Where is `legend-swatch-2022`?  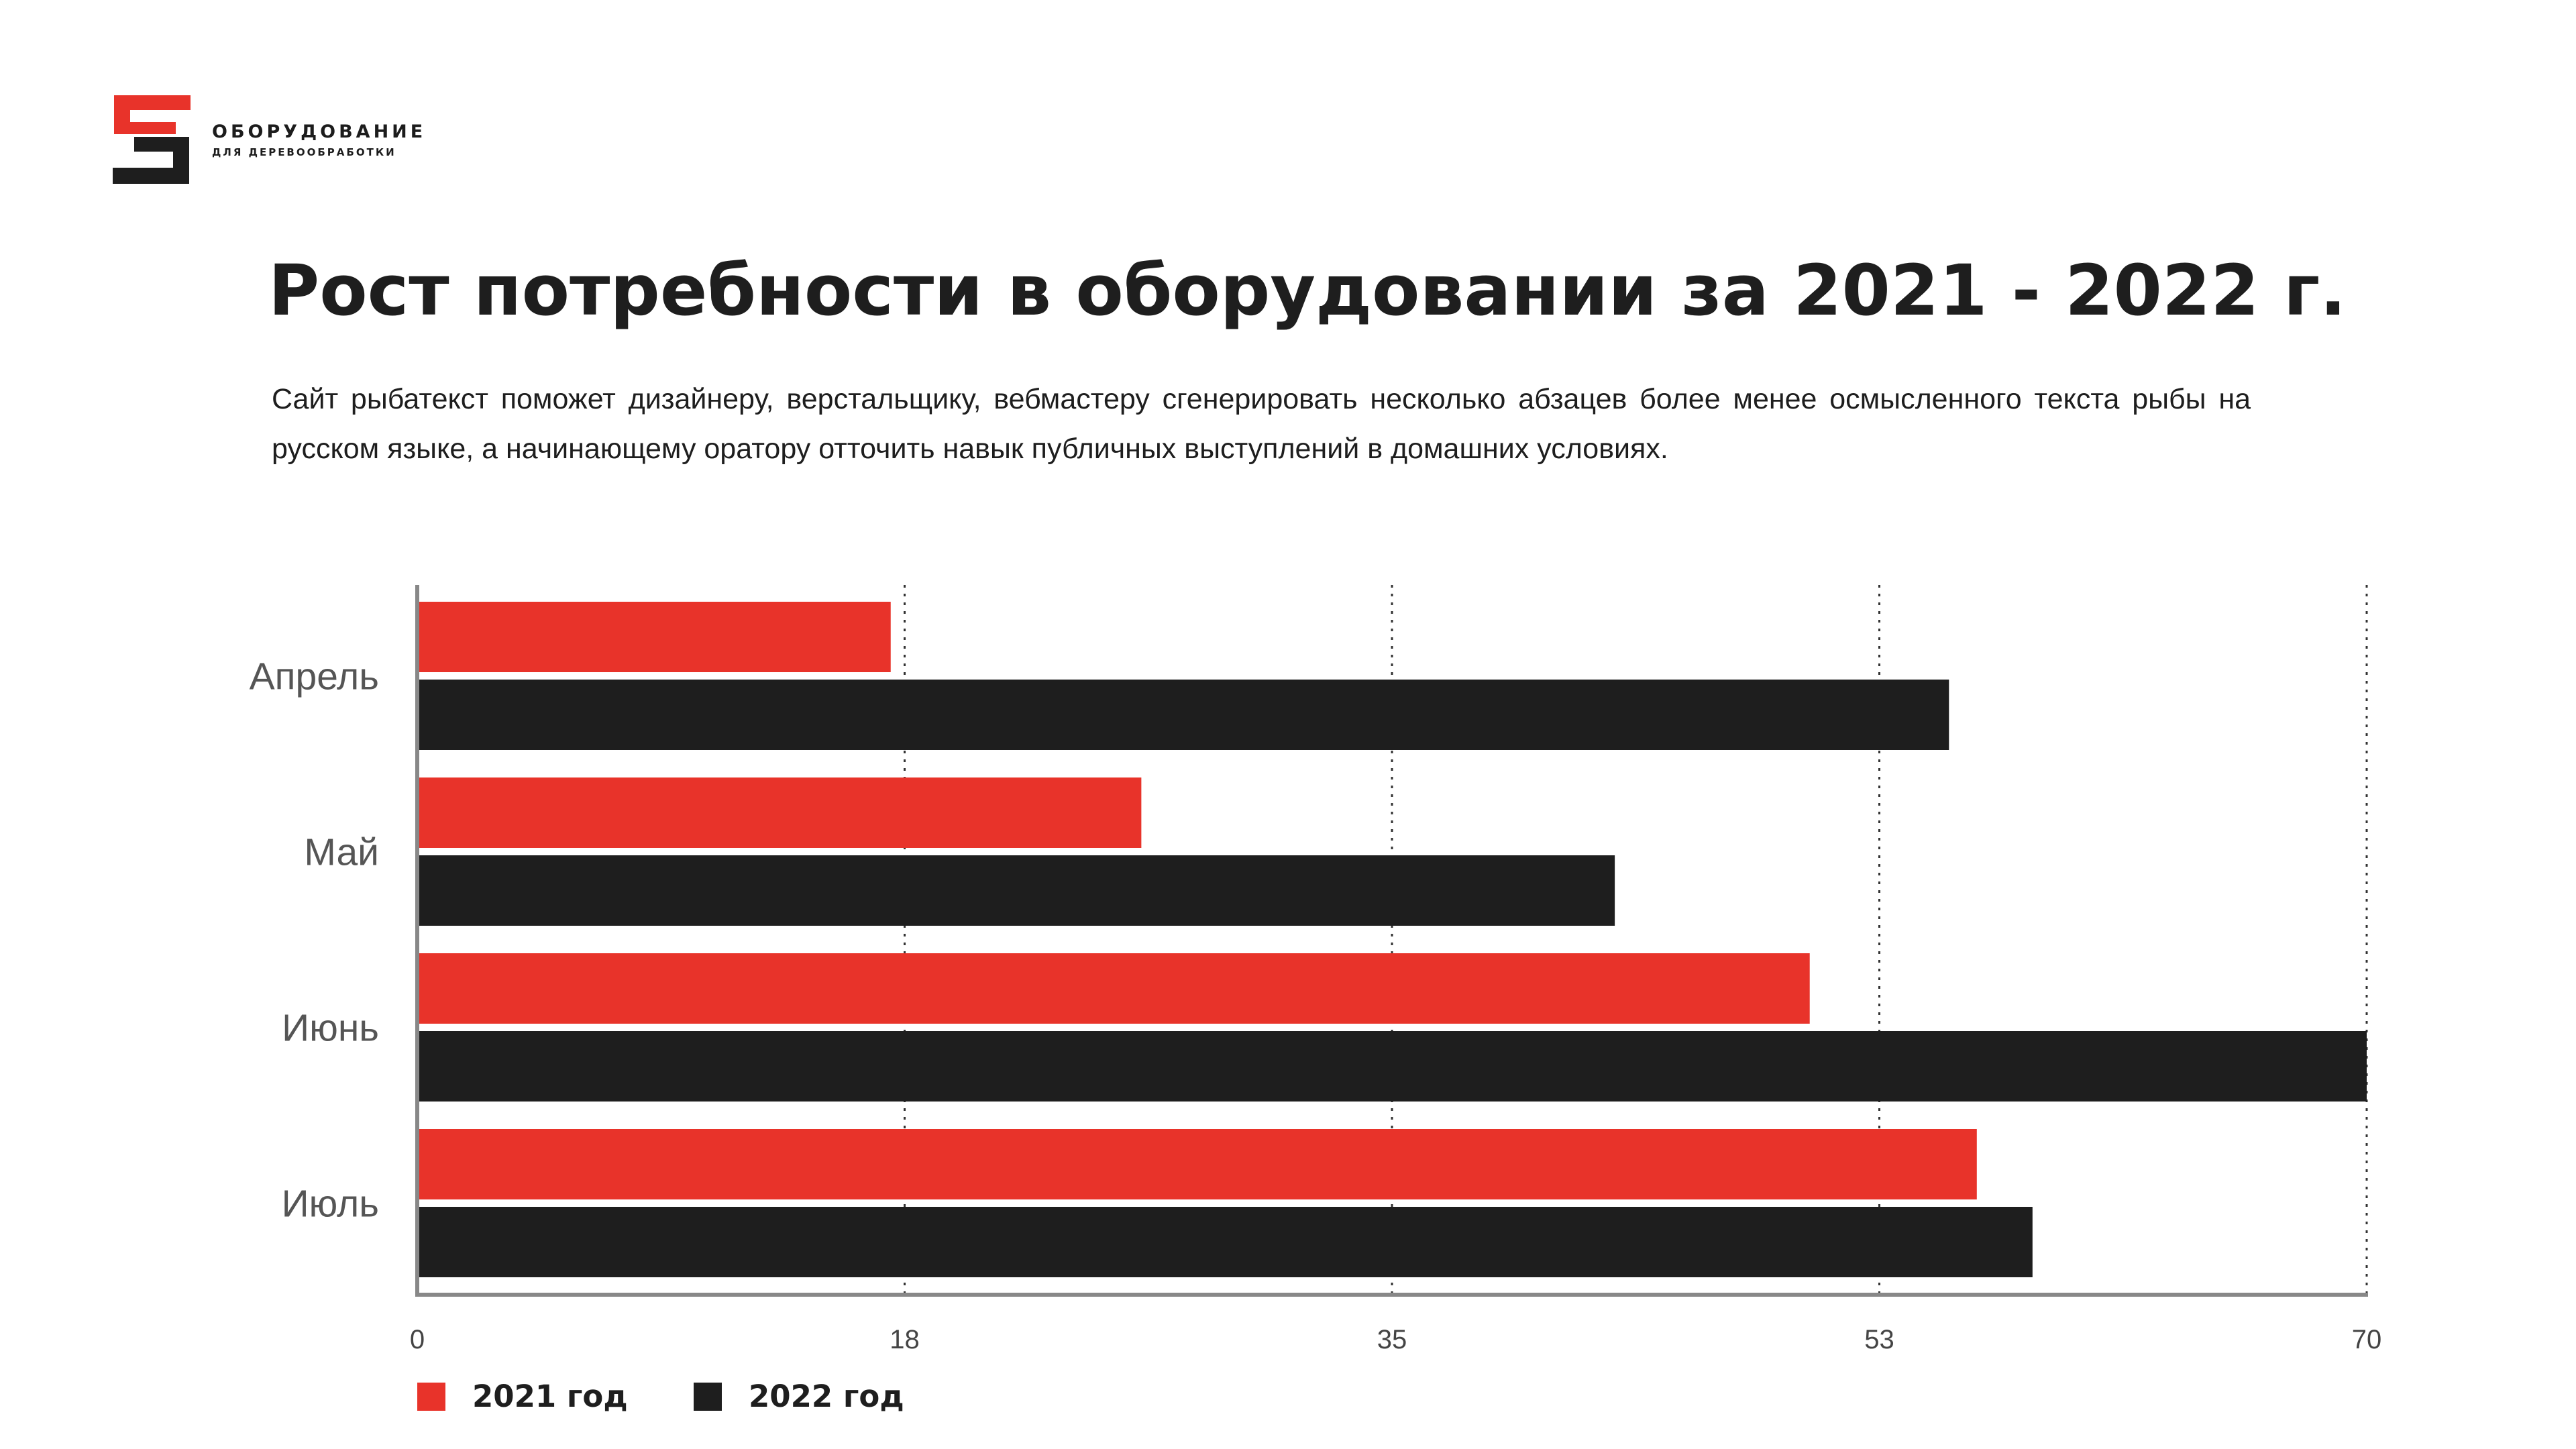
legend-swatch-2022 is located at coordinates (708, 1396).